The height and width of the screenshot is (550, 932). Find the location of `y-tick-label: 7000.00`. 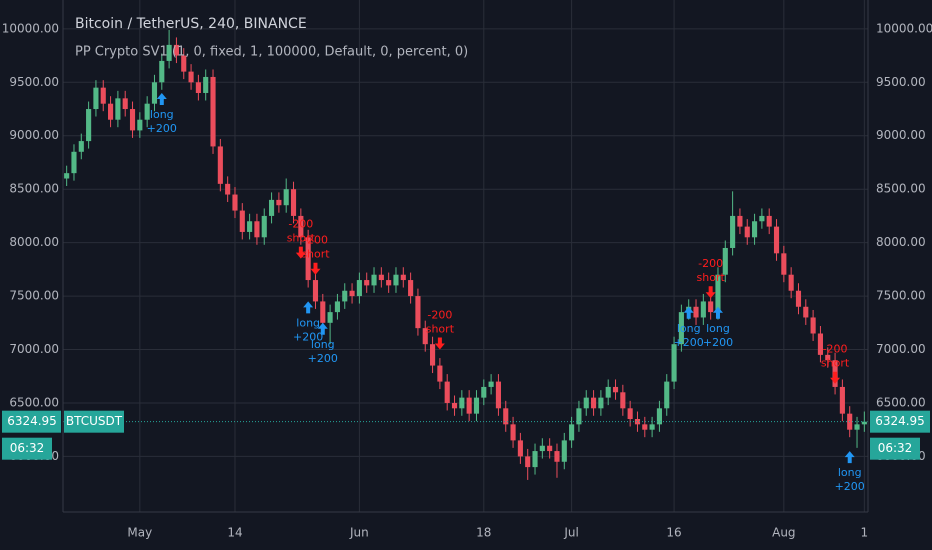

y-tick-label: 7000.00 is located at coordinates (34, 349).